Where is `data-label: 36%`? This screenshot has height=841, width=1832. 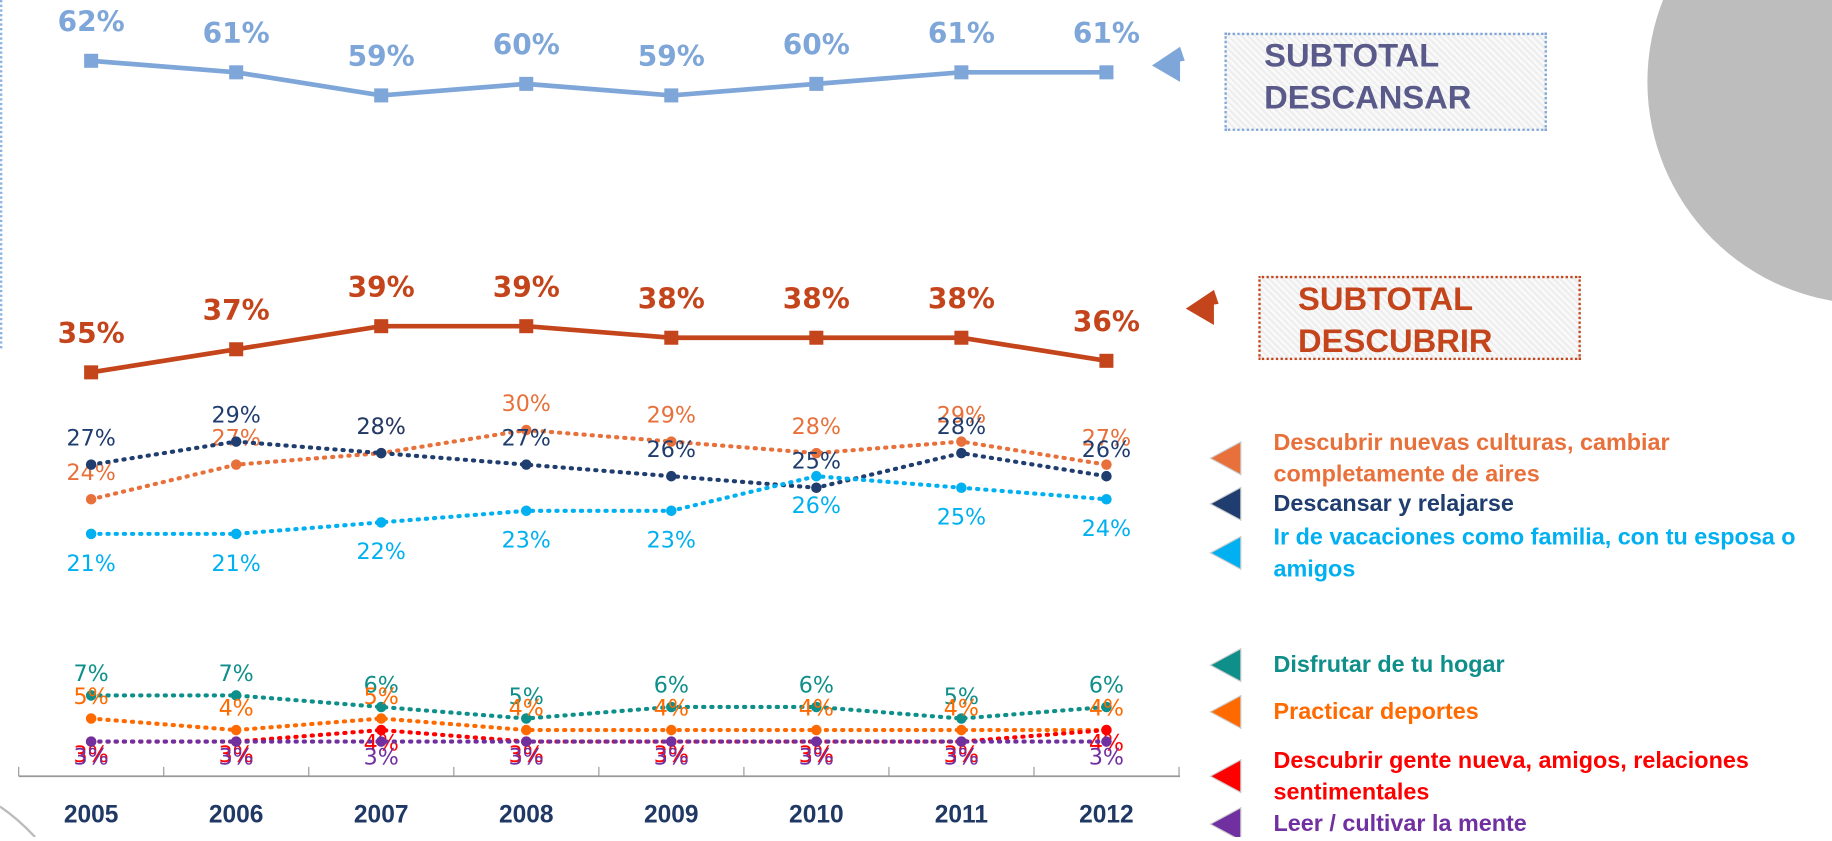 data-label: 36% is located at coordinates (1106, 321).